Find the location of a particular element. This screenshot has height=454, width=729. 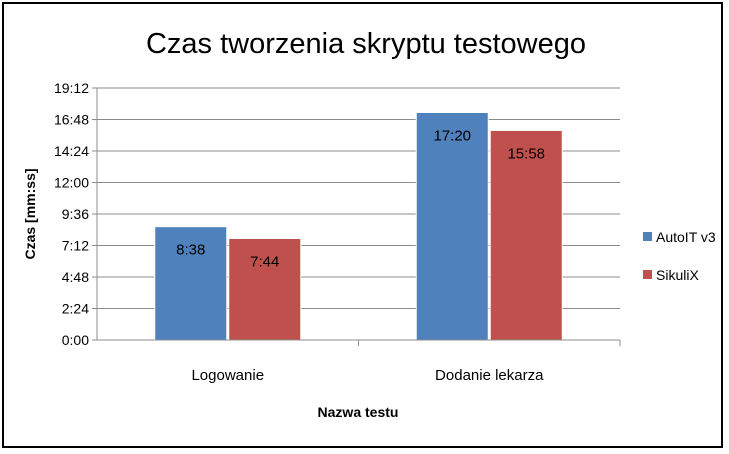

y-tick-label: 7:12 is located at coordinates (75, 246).